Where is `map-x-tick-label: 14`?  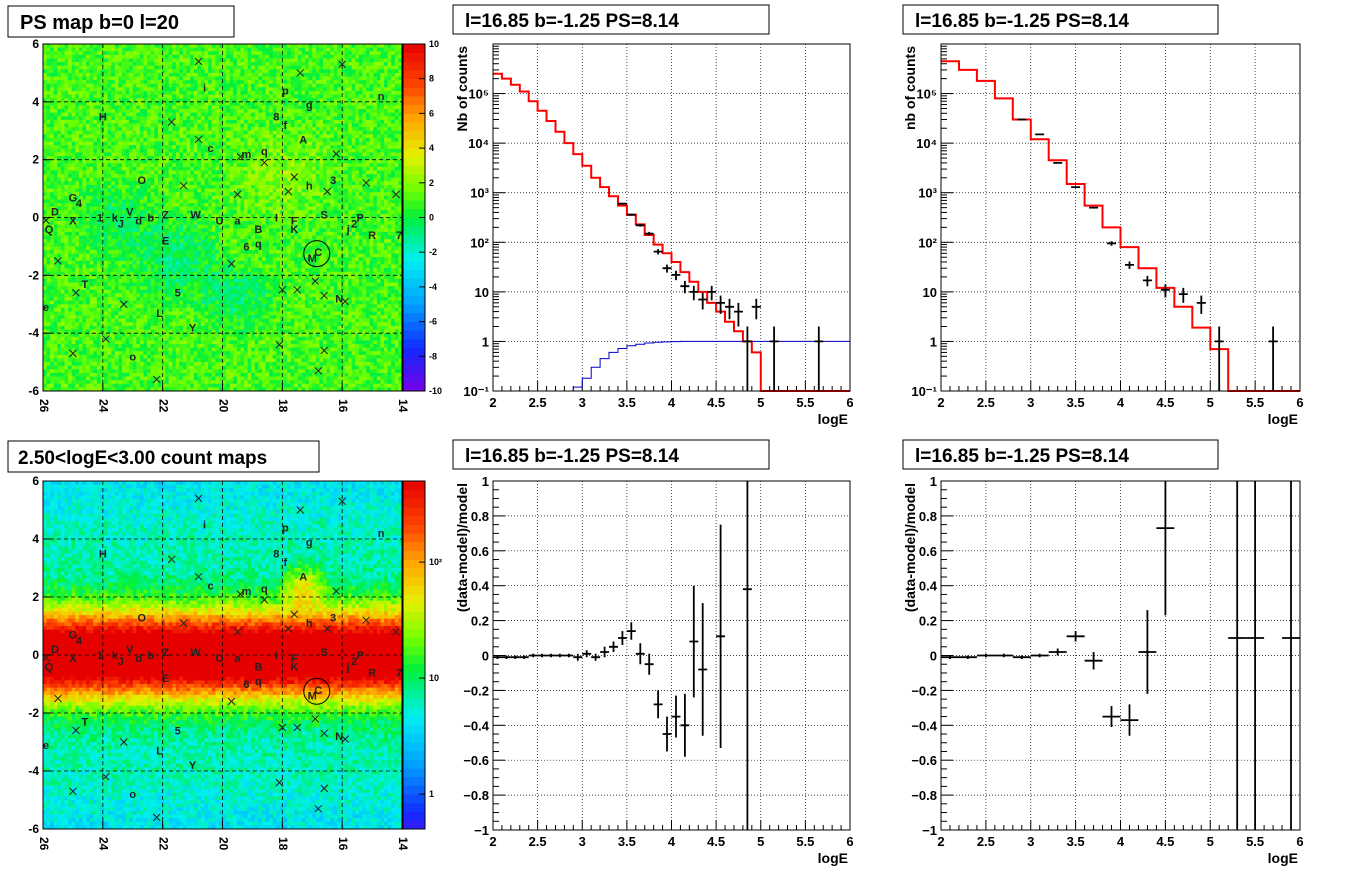
map-x-tick-label: 14 is located at coordinates (403, 406).